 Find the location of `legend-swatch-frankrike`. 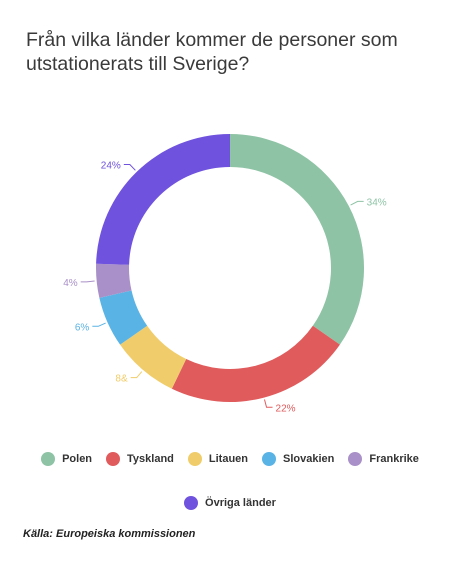

legend-swatch-frankrike is located at coordinates (355, 459).